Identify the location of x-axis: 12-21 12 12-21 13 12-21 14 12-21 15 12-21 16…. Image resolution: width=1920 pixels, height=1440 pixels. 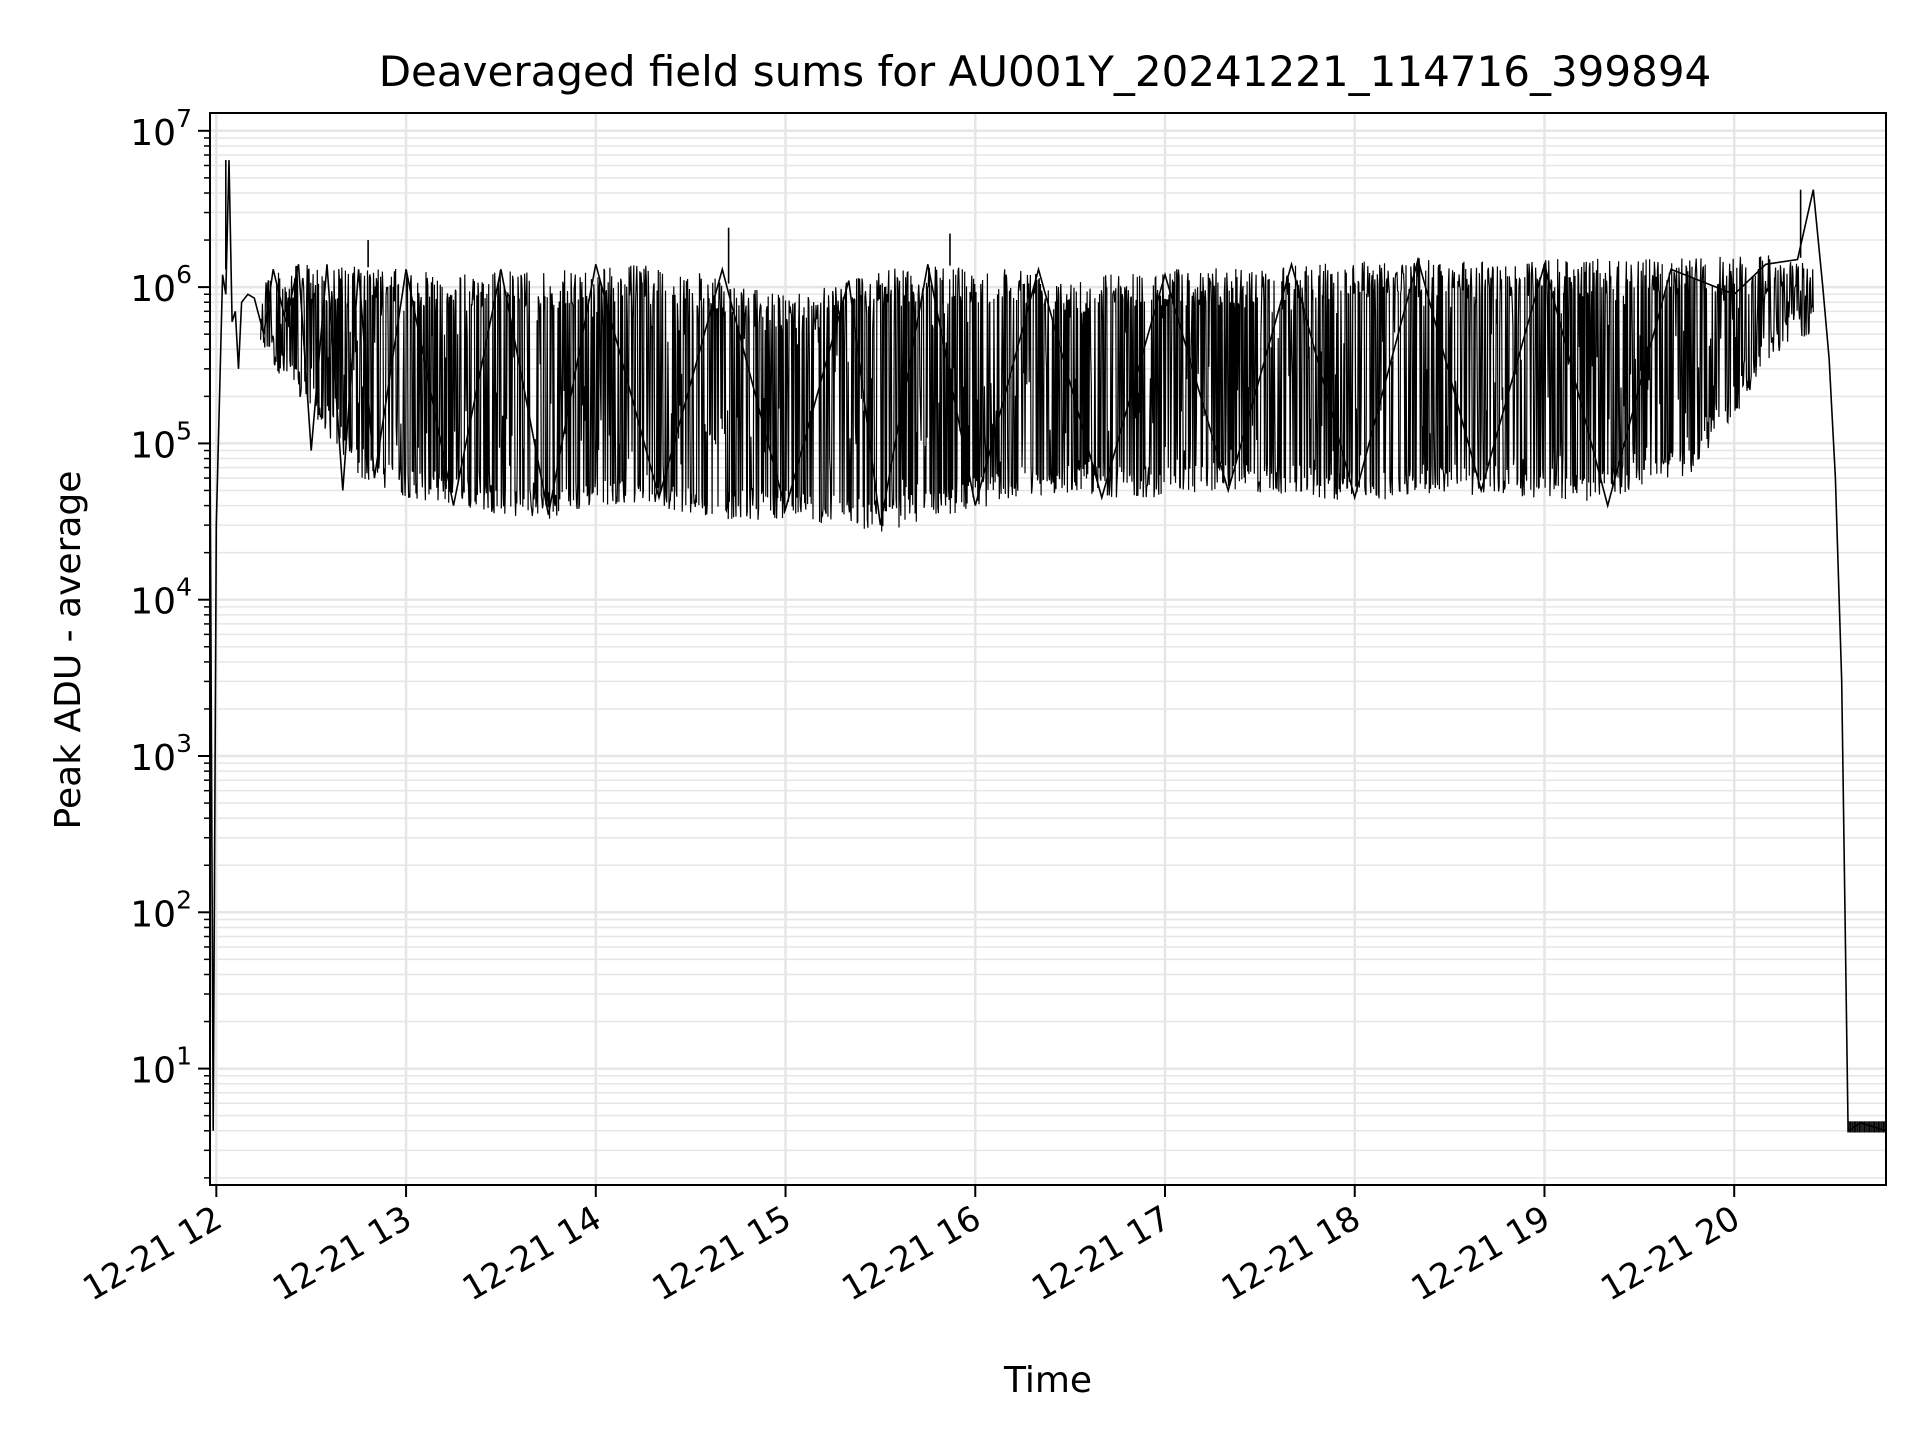
(911, 1247).